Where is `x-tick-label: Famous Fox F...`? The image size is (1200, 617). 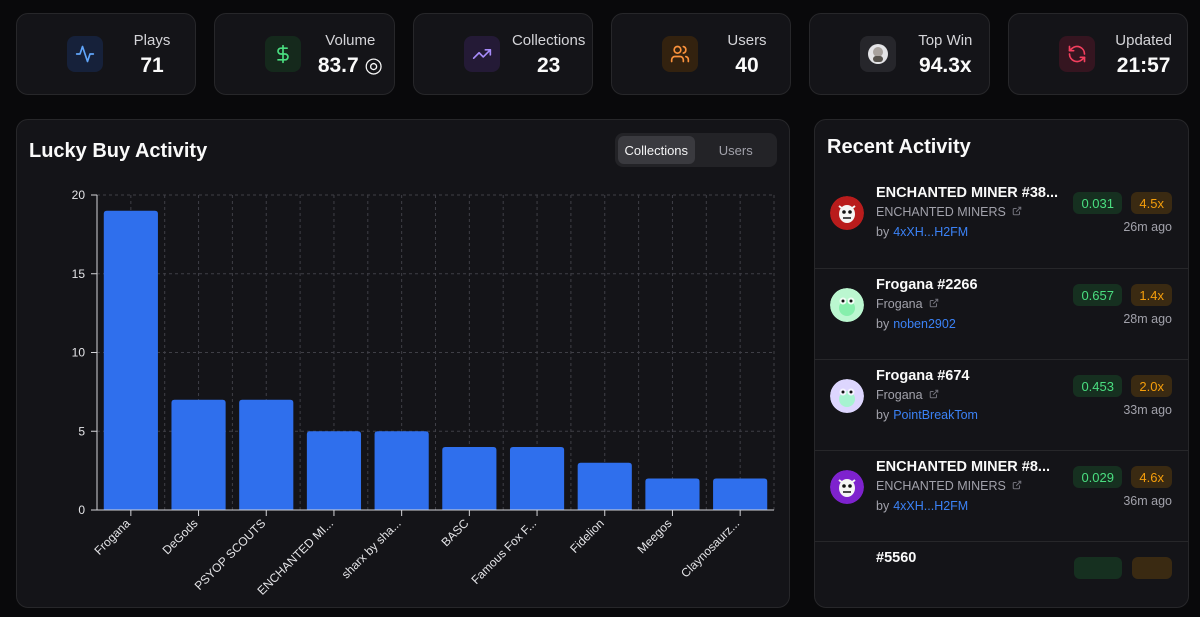 x-tick-label: Famous Fox F... is located at coordinates (503, 551).